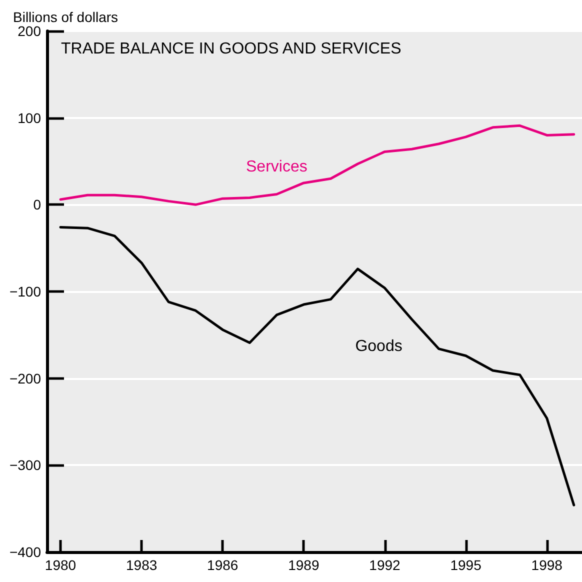 Image resolution: width=582 pixels, height=582 pixels. What do you see at coordinates (277, 167) in the screenshot?
I see `series-label: Services` at bounding box center [277, 167].